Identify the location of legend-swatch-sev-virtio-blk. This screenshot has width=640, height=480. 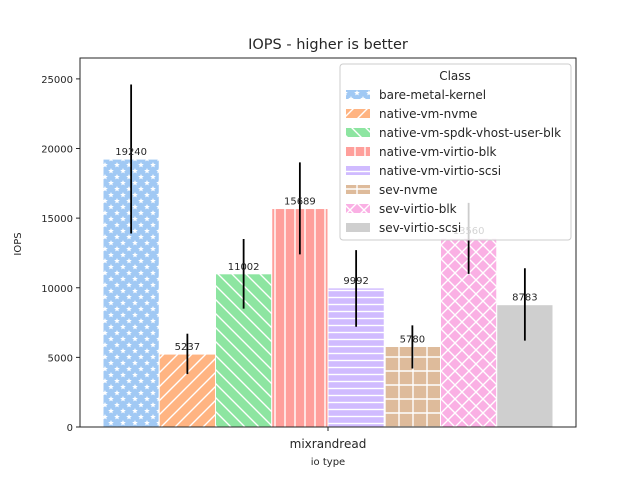
(358, 208).